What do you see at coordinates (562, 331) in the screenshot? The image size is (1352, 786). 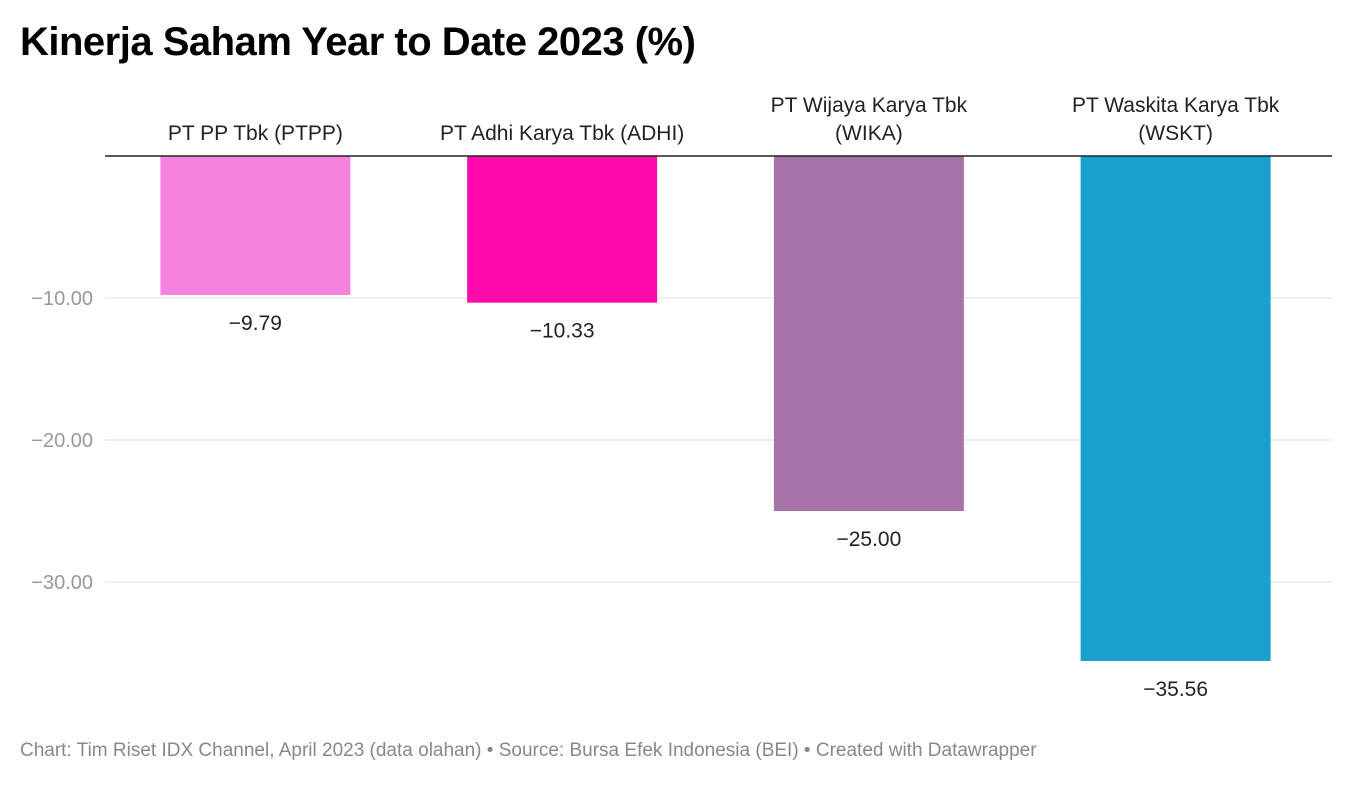 I see `value-label: −10.33` at bounding box center [562, 331].